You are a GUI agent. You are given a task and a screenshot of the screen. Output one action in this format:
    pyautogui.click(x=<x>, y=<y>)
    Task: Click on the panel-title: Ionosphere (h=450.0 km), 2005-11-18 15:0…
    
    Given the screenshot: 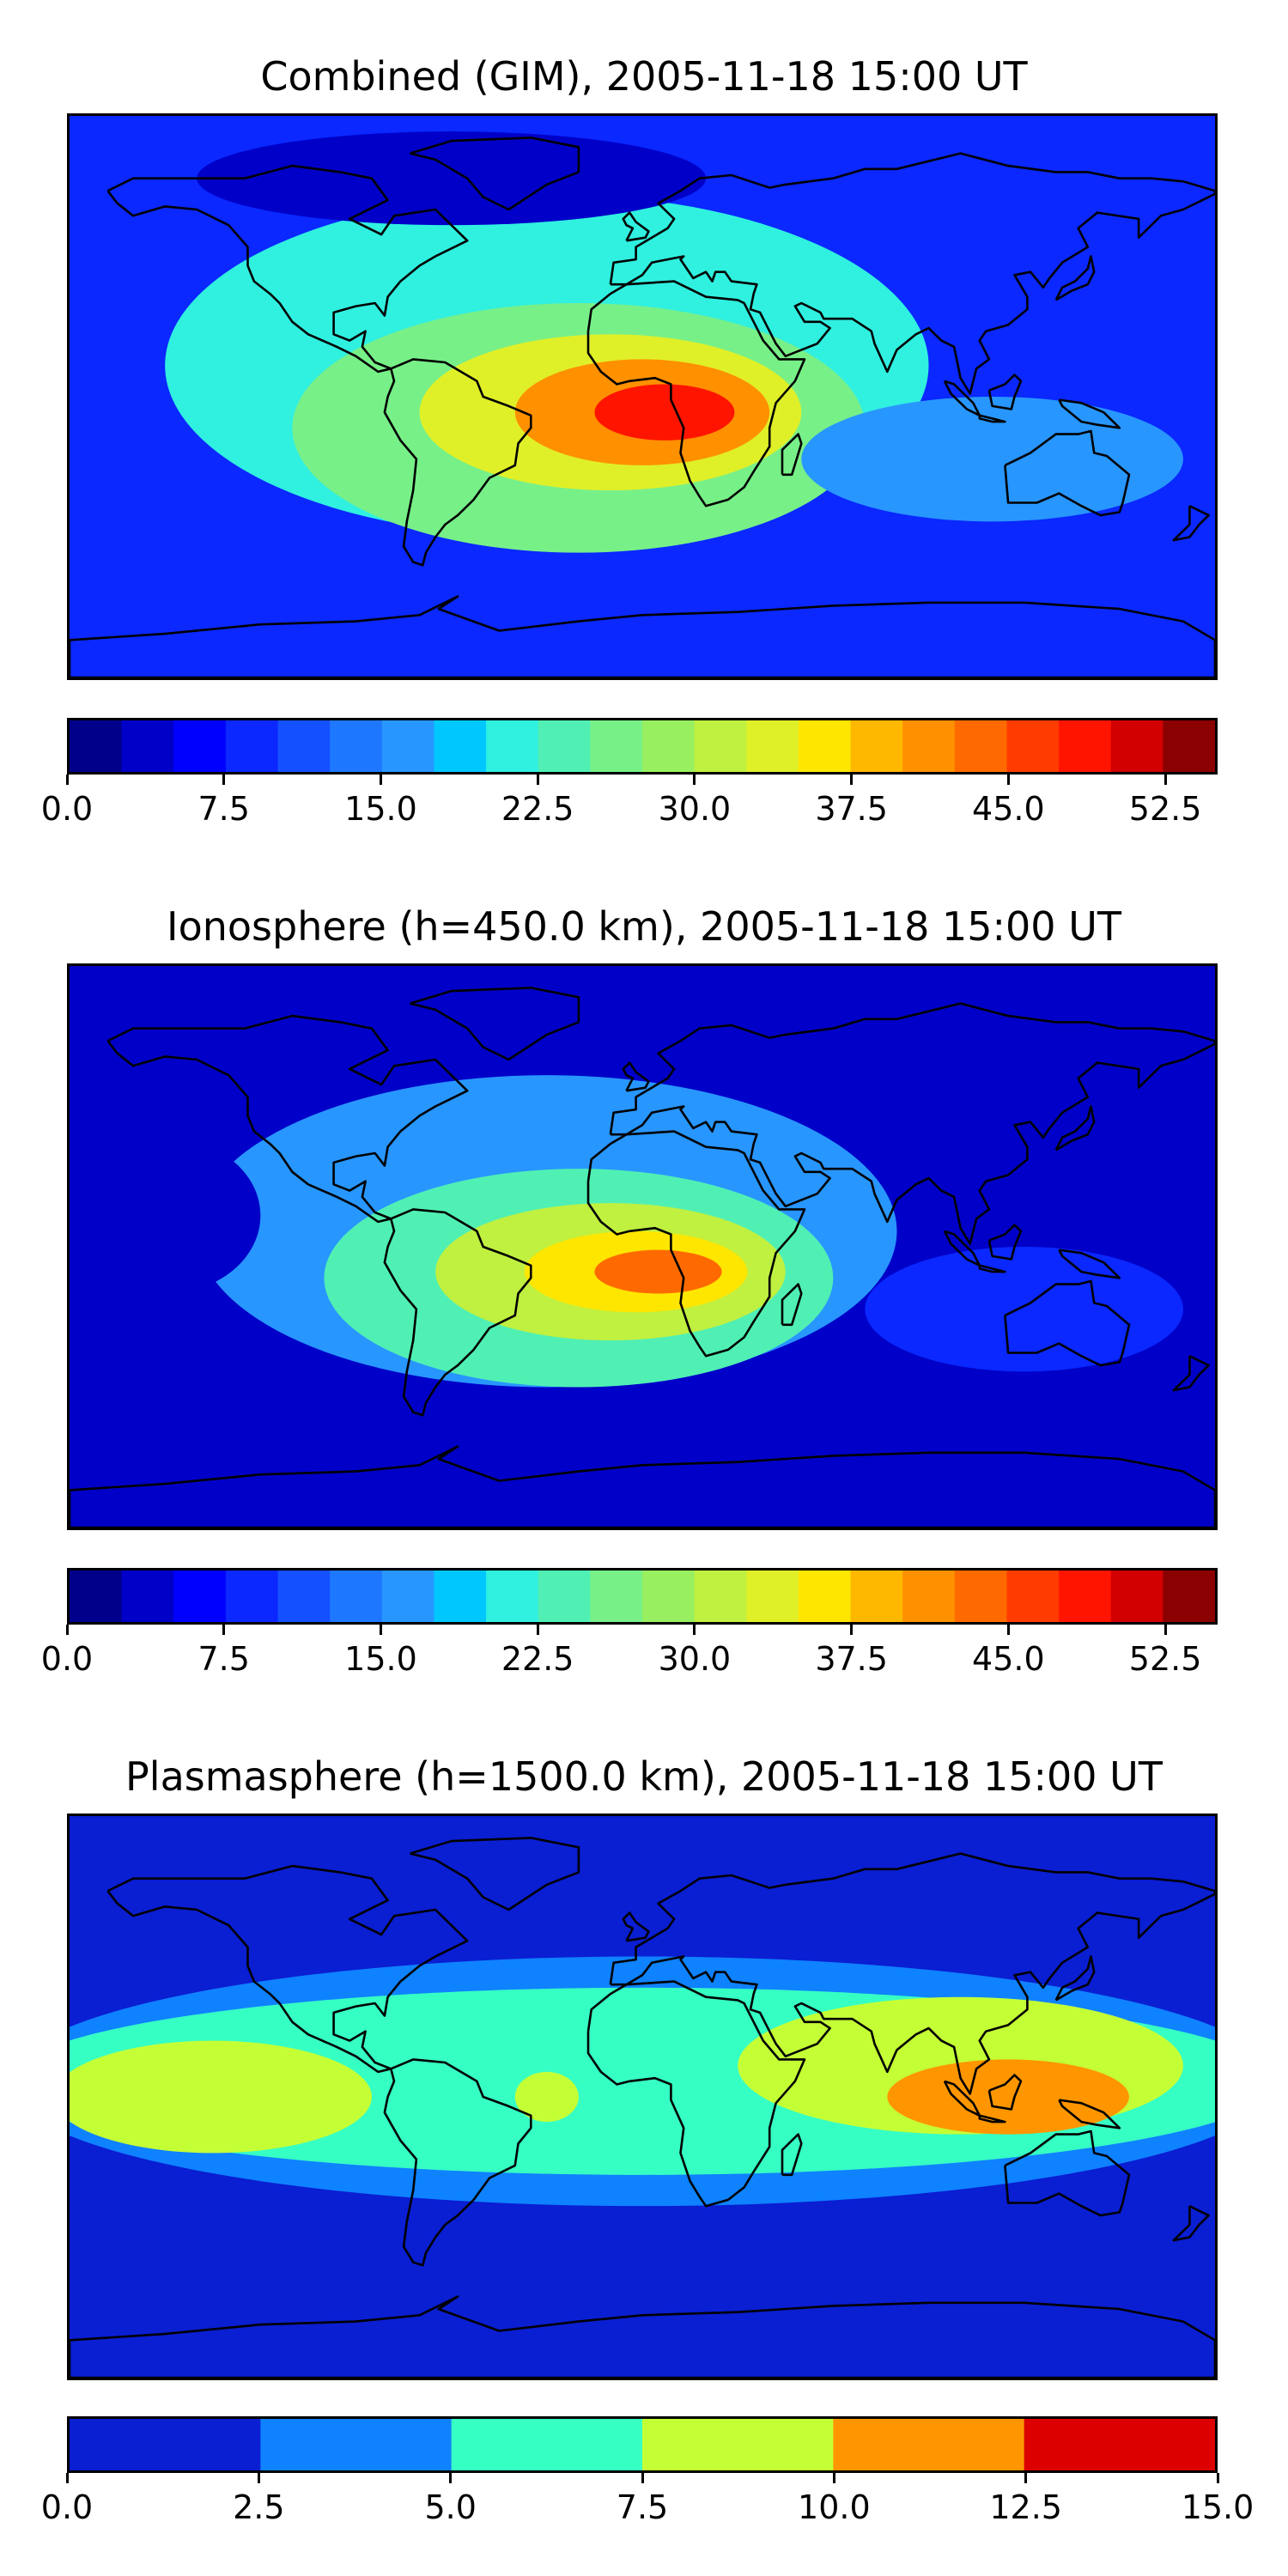 What is the action you would take?
    pyautogui.click(x=644, y=926)
    